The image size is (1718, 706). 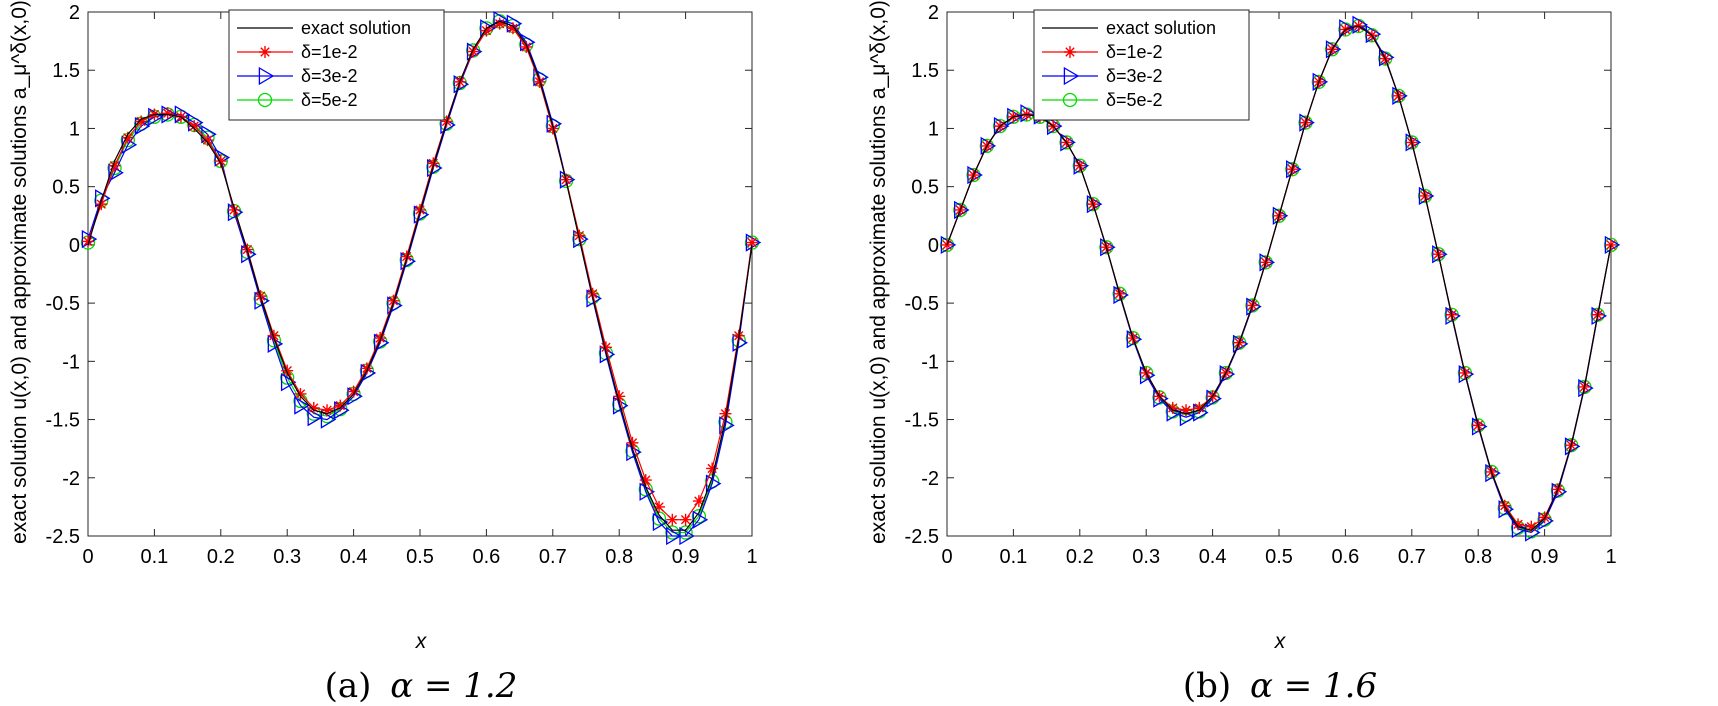 What do you see at coordinates (348, 686) in the screenshot?
I see `caption-prefix: (a)` at bounding box center [348, 686].